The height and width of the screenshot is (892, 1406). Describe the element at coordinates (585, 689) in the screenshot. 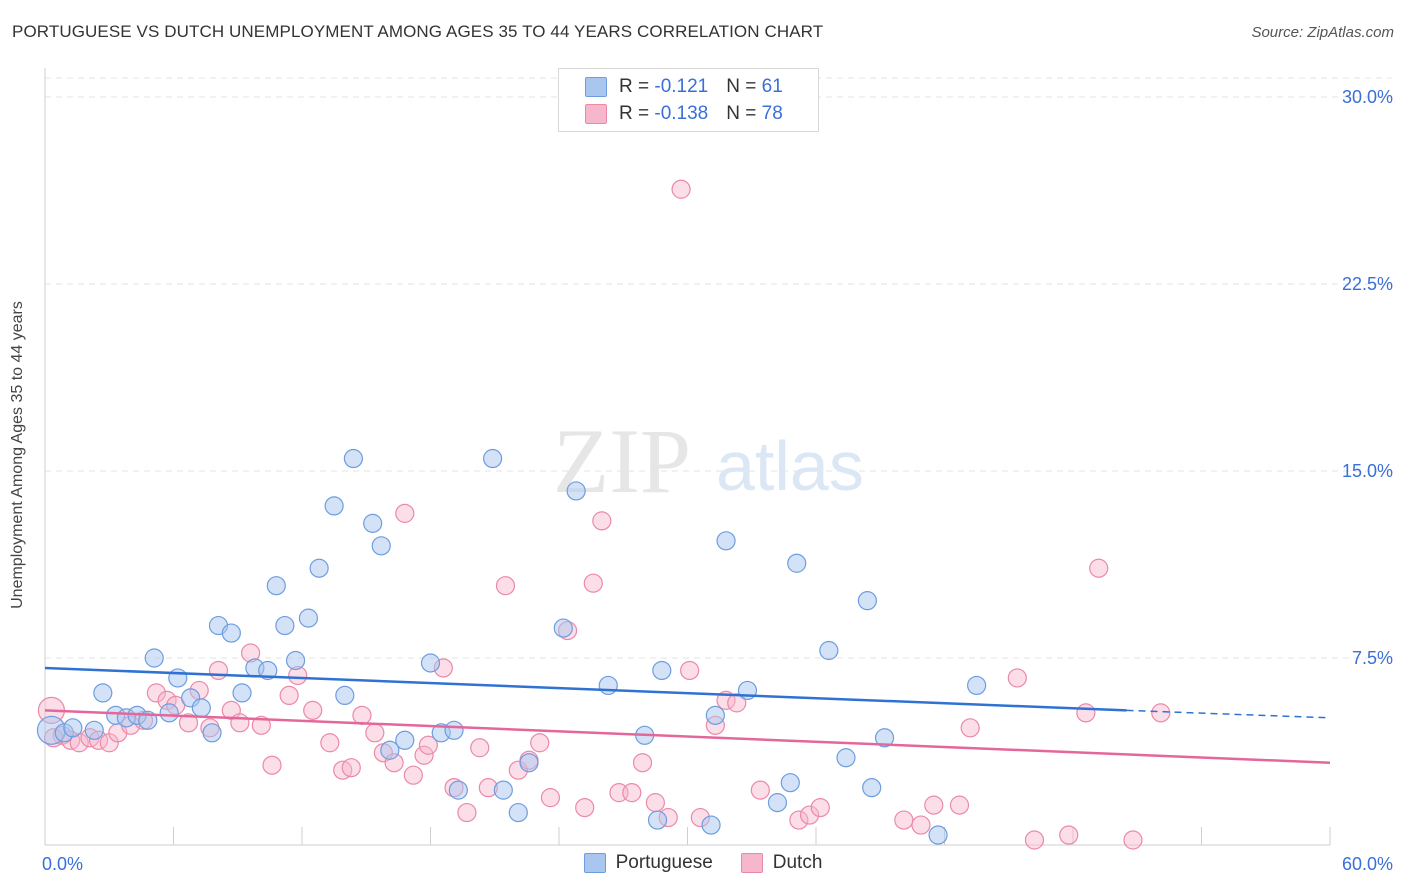

I see `portuguese-trend-line` at that location.